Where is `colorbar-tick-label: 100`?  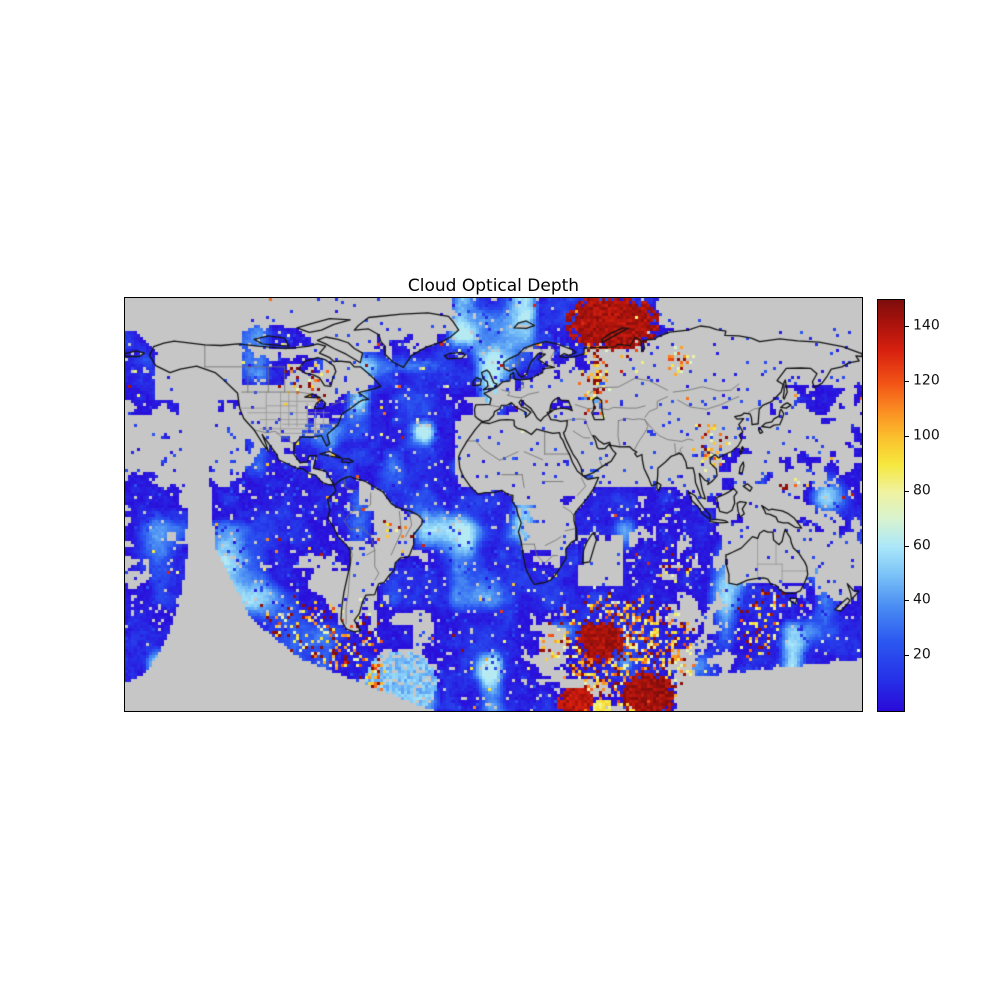
colorbar-tick-label: 100 is located at coordinates (926, 435).